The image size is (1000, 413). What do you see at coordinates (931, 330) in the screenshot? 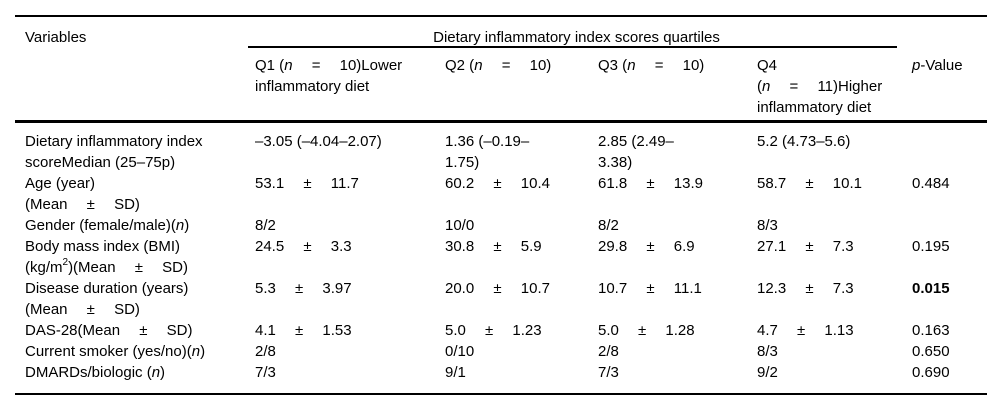
I see `p-value-cell: 0.163` at bounding box center [931, 330].